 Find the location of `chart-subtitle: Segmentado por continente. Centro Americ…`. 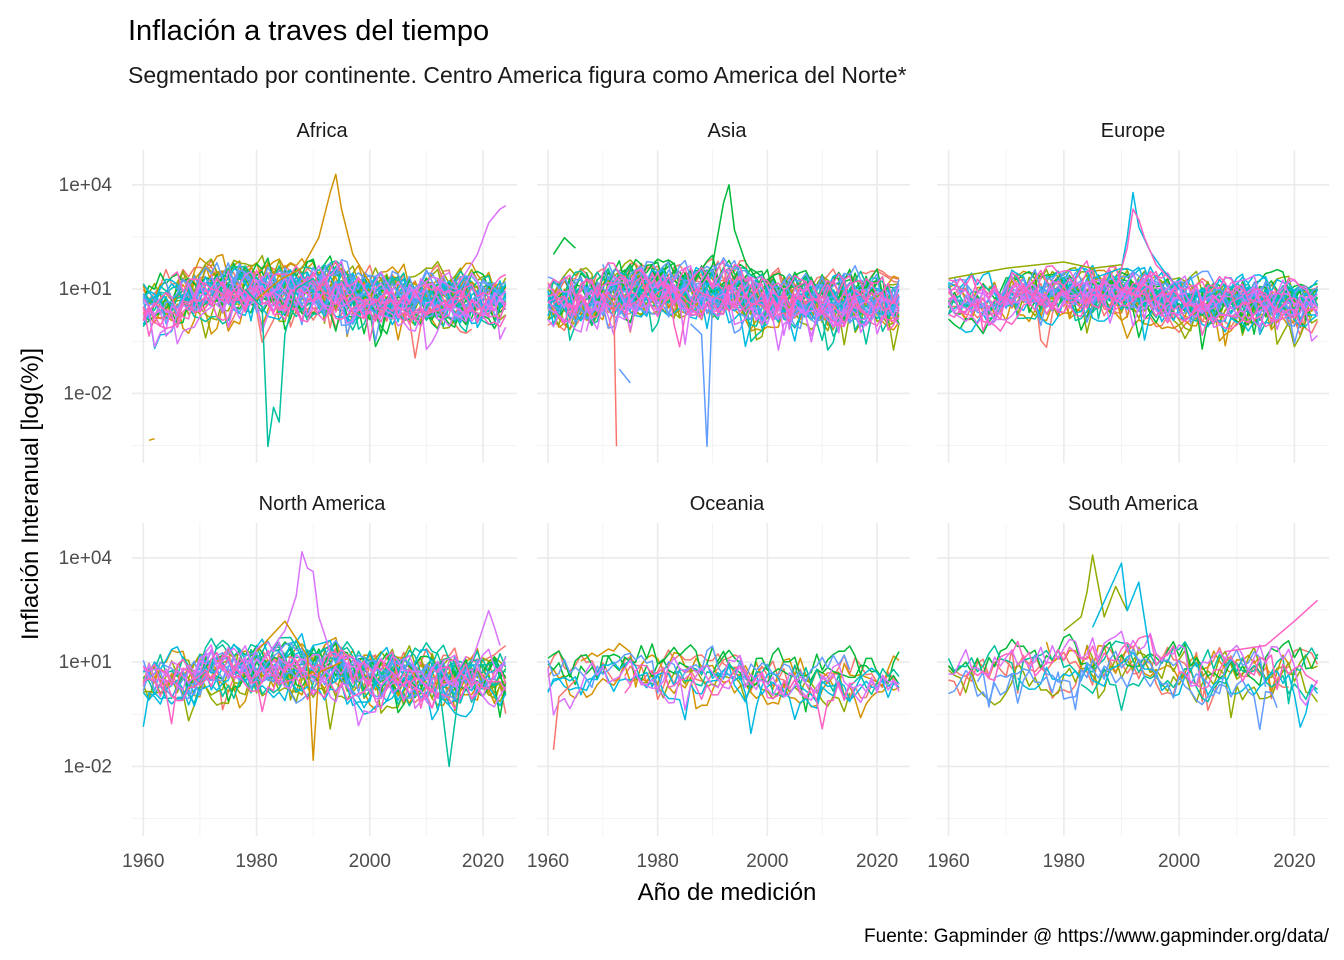

chart-subtitle: Segmentado por continente. Centro Americ… is located at coordinates (517, 75).